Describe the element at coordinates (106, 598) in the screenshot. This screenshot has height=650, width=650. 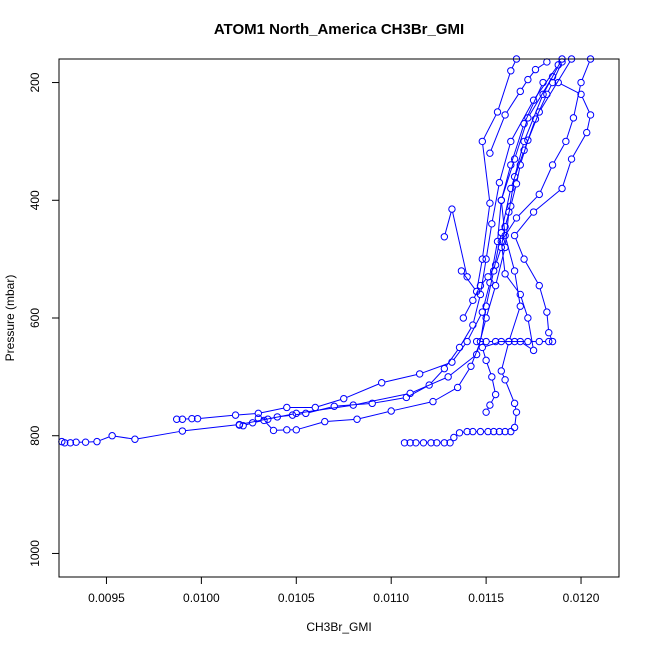
I see `x-tick-label: 0.0095` at that location.